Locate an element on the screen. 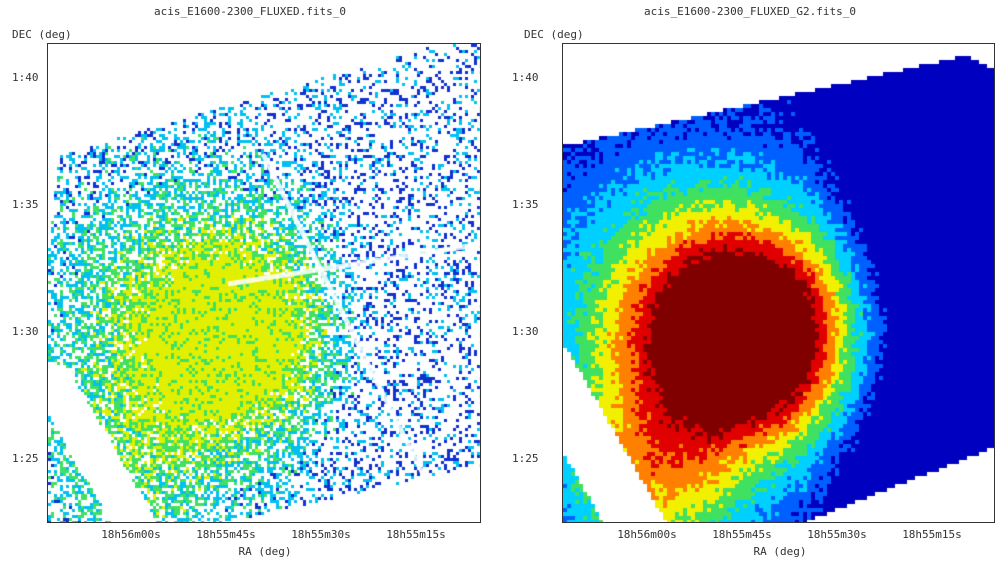 The image size is (1000, 567). chart-title: acis_E1600-2300_FLUXED_G2.fits_0 is located at coordinates (750, 11).